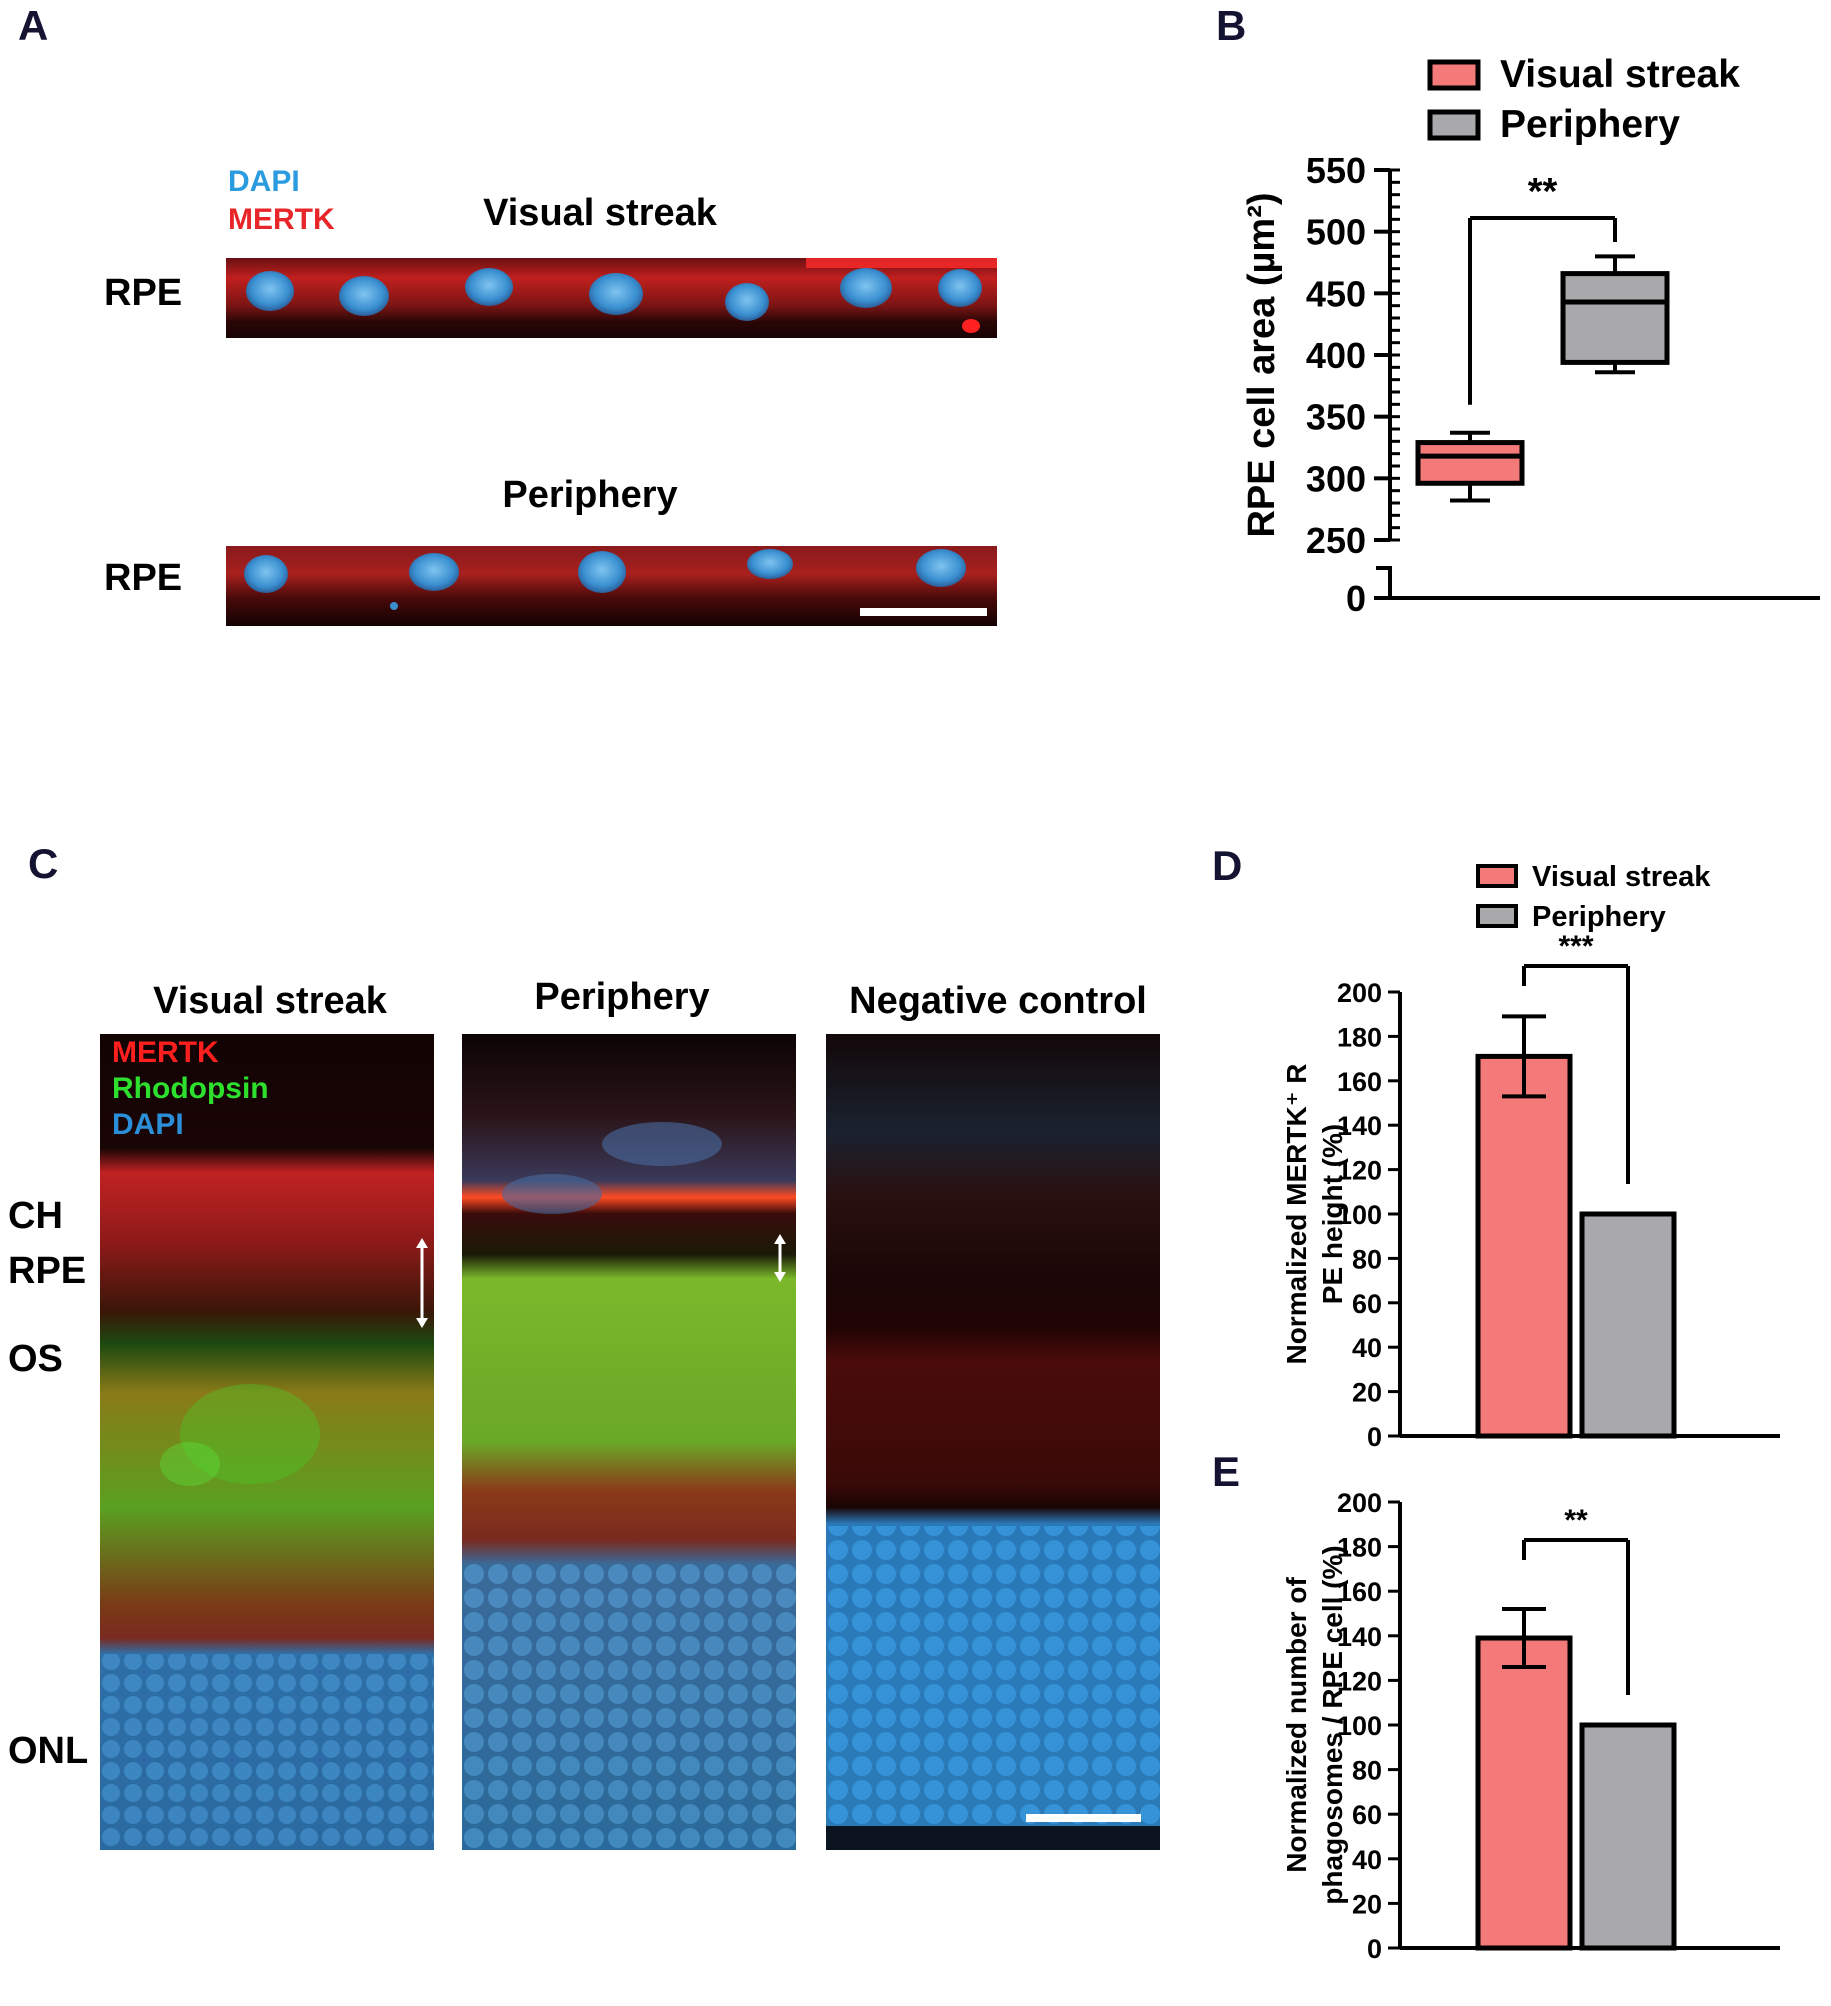 This screenshot has height=2006, width=1831. I want to click on panel-letter-b: B, so click(1231, 25).